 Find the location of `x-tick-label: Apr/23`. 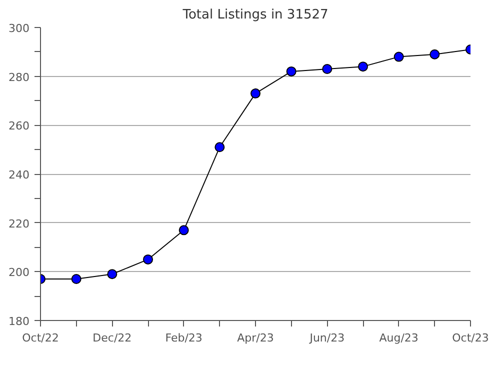

x-tick-label: Apr/23 is located at coordinates (255, 338).